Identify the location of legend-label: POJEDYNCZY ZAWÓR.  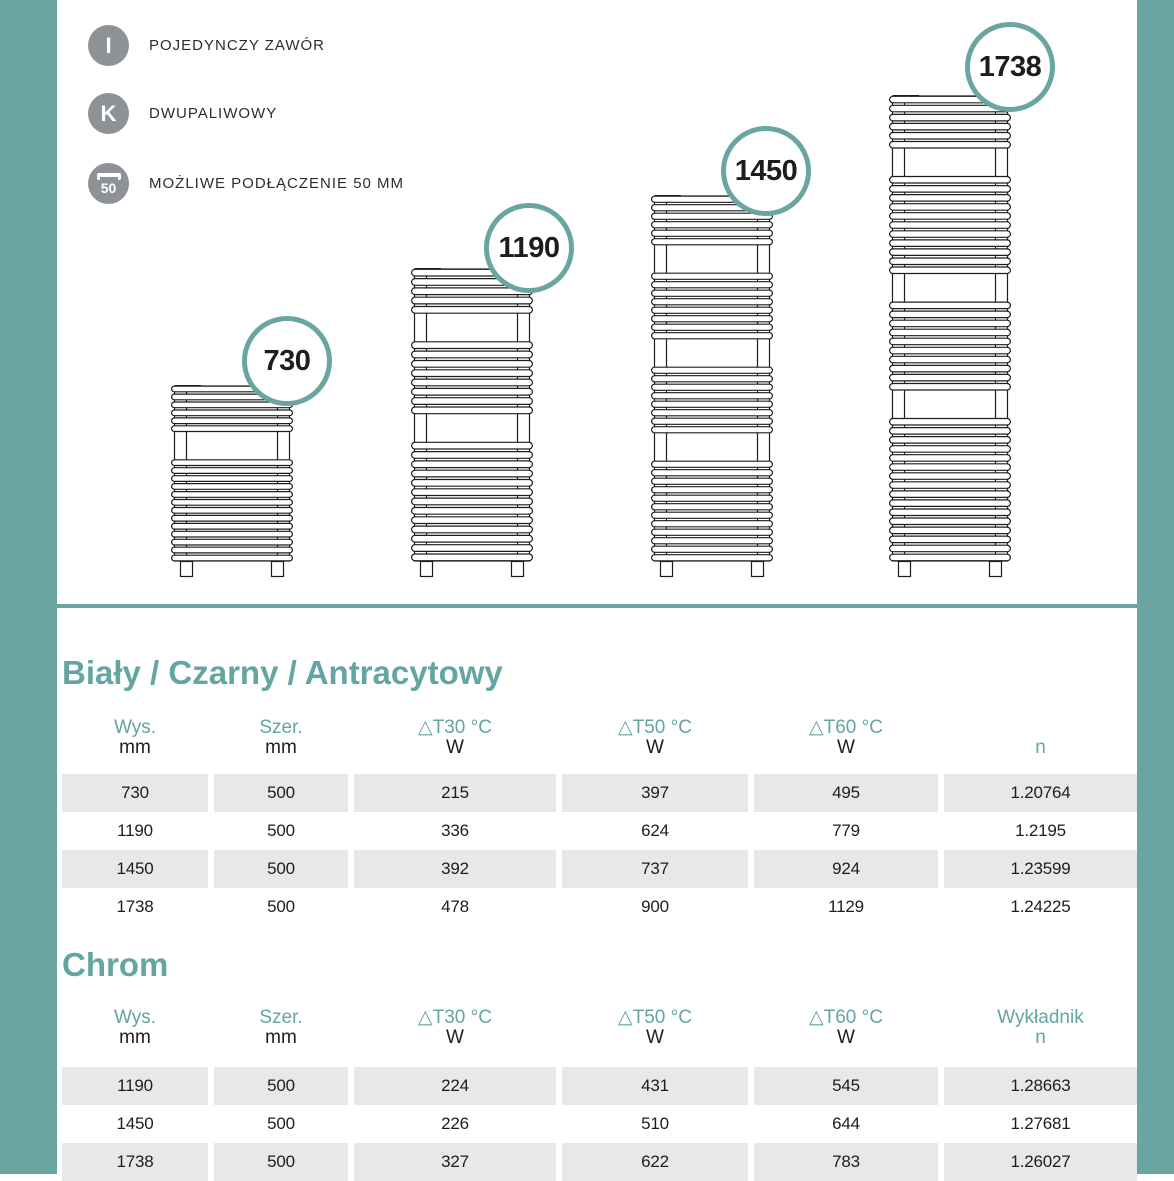
(237, 45).